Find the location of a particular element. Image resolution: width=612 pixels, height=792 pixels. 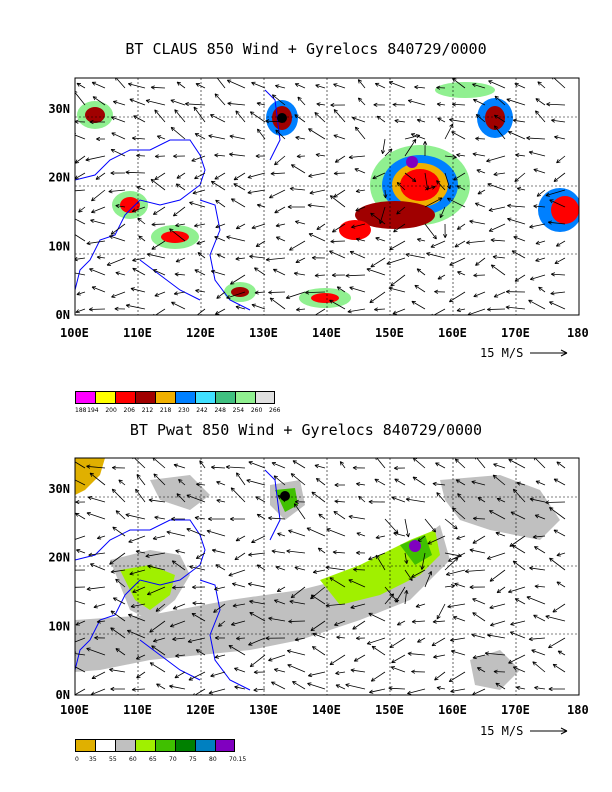

legend-label: 254 is located at coordinates (238, 410).